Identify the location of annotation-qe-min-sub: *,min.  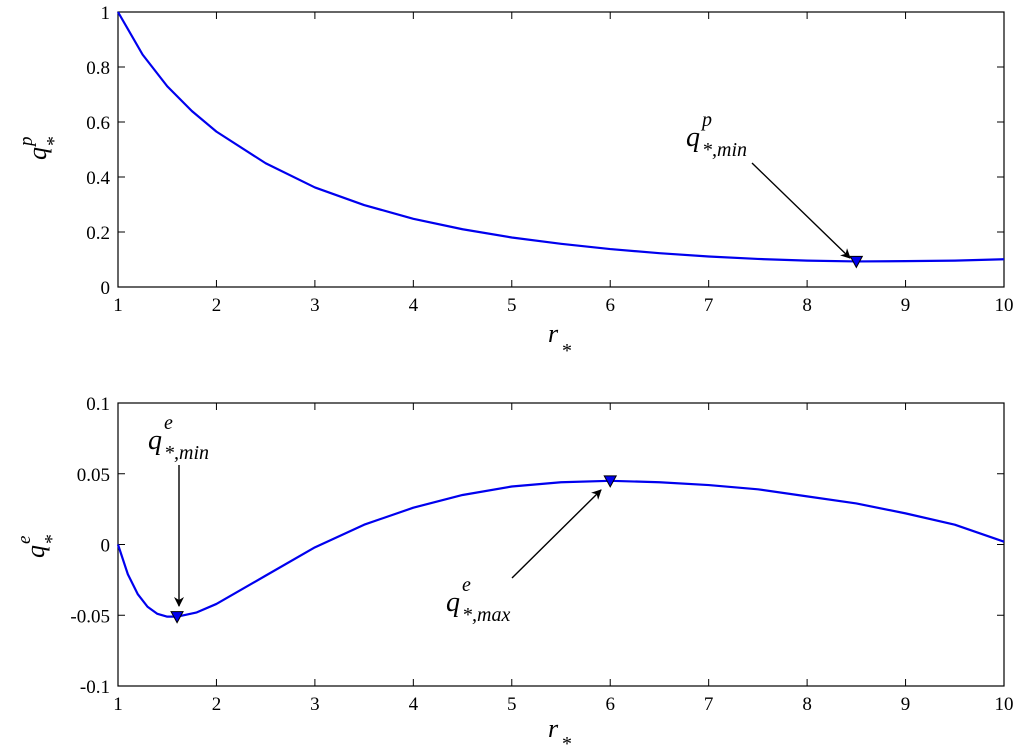
(186, 453).